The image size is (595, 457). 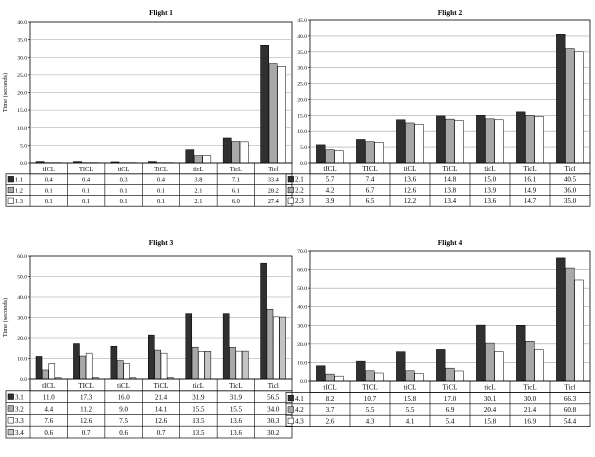 I want to click on data-label: 14.9, so click(x=530, y=190).